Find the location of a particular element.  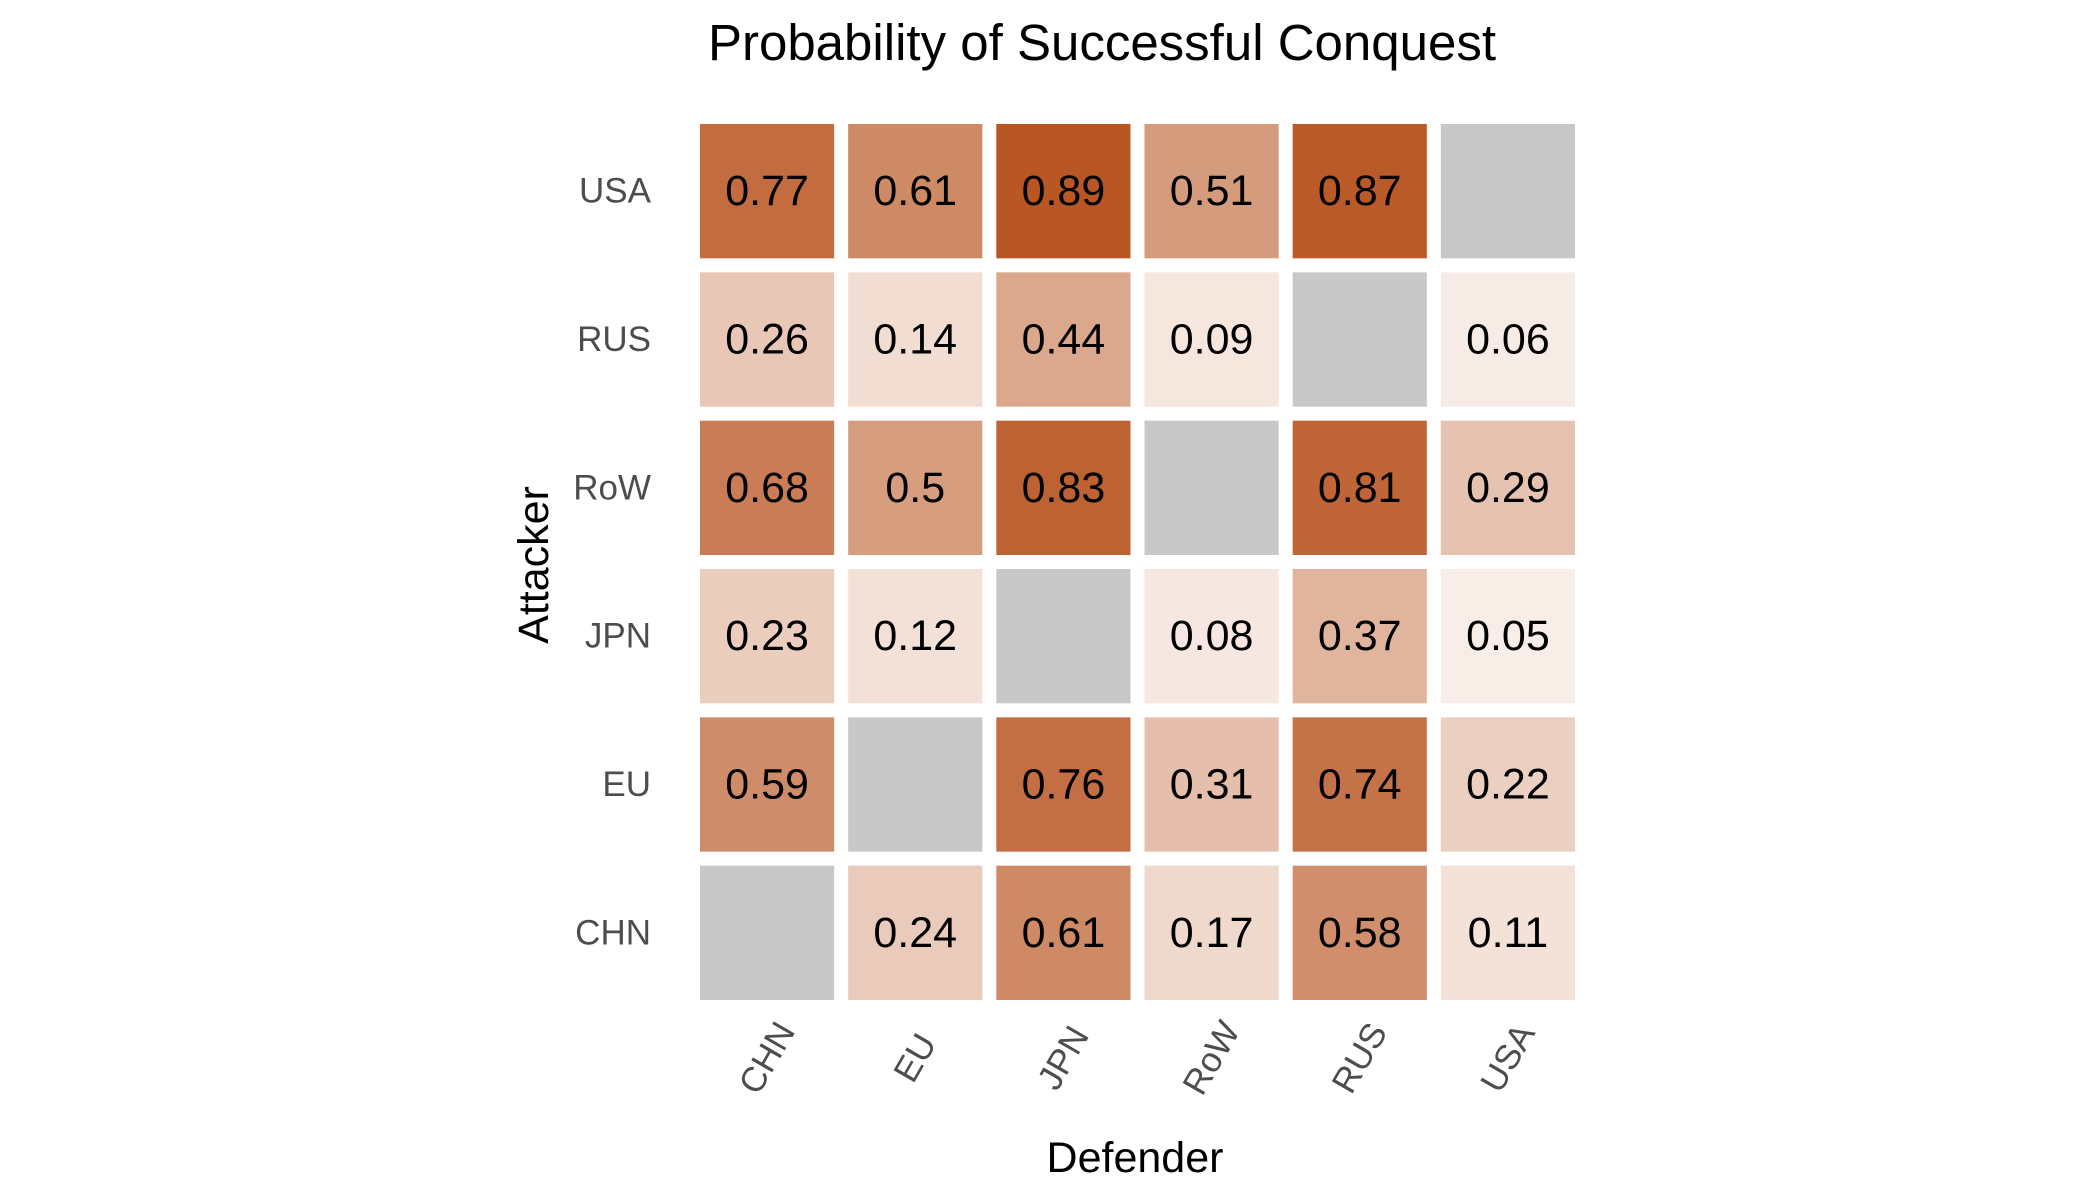

heatmap-cell-jpn-vs-chn is located at coordinates (767, 636).